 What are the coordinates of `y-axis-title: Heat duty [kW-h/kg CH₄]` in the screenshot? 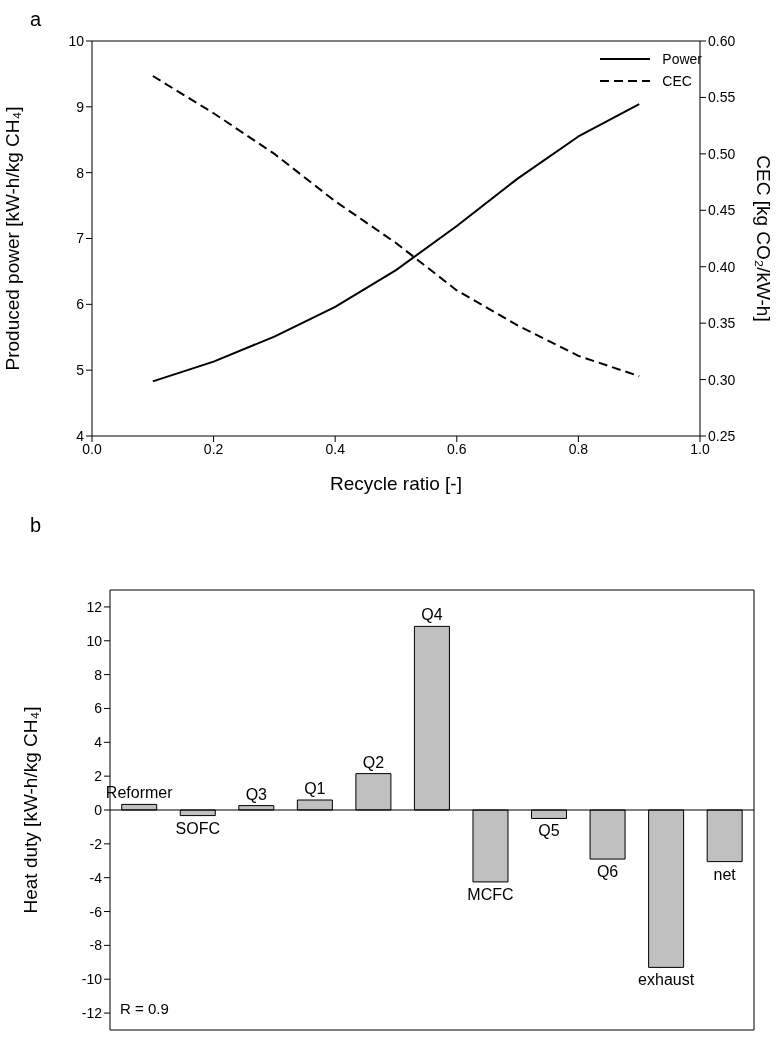 It's located at (30, 810).